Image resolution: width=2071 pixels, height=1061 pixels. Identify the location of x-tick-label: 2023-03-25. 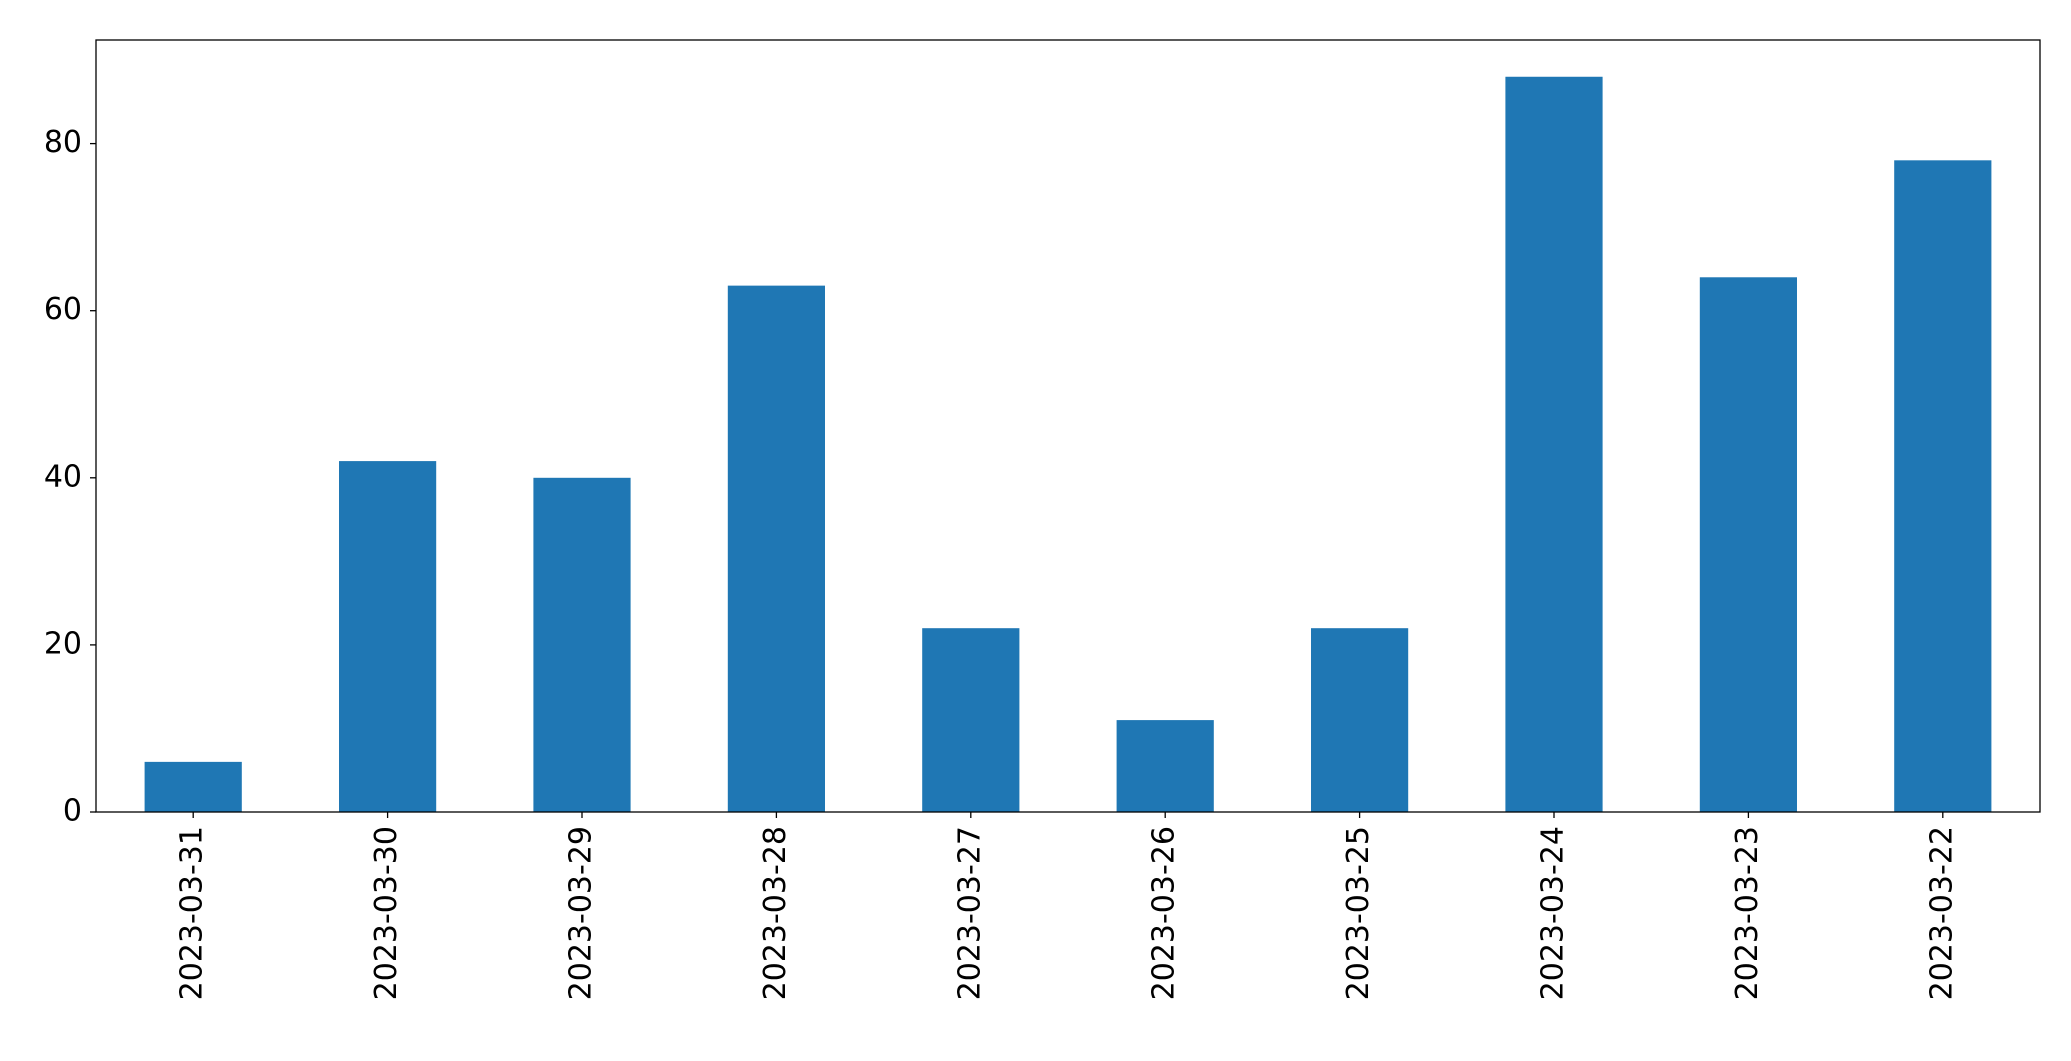
(1358, 913).